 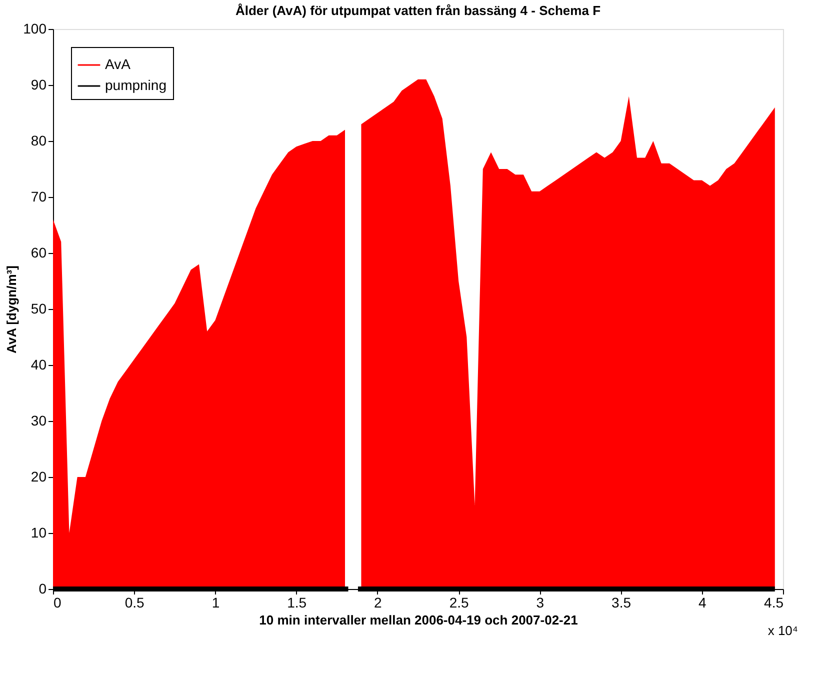 I want to click on y-tick-label: 60, so click(x=38, y=252).